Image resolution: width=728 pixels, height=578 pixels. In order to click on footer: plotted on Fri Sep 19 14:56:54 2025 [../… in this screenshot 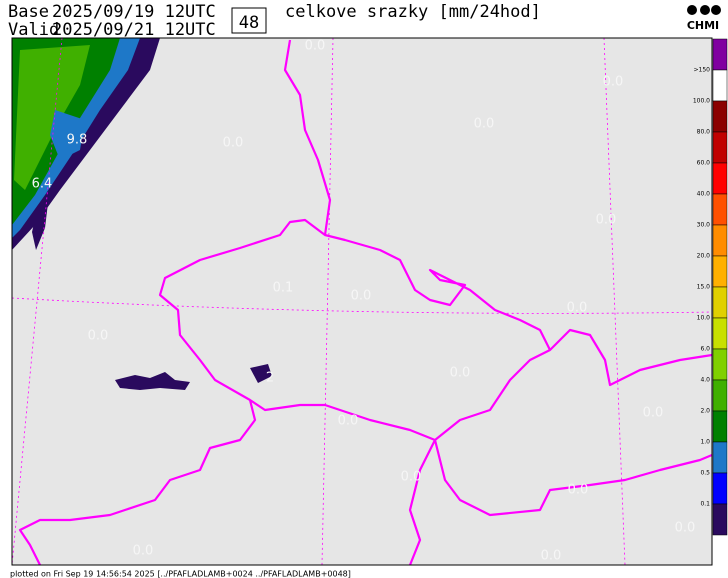, I will do `click(180, 574)`.